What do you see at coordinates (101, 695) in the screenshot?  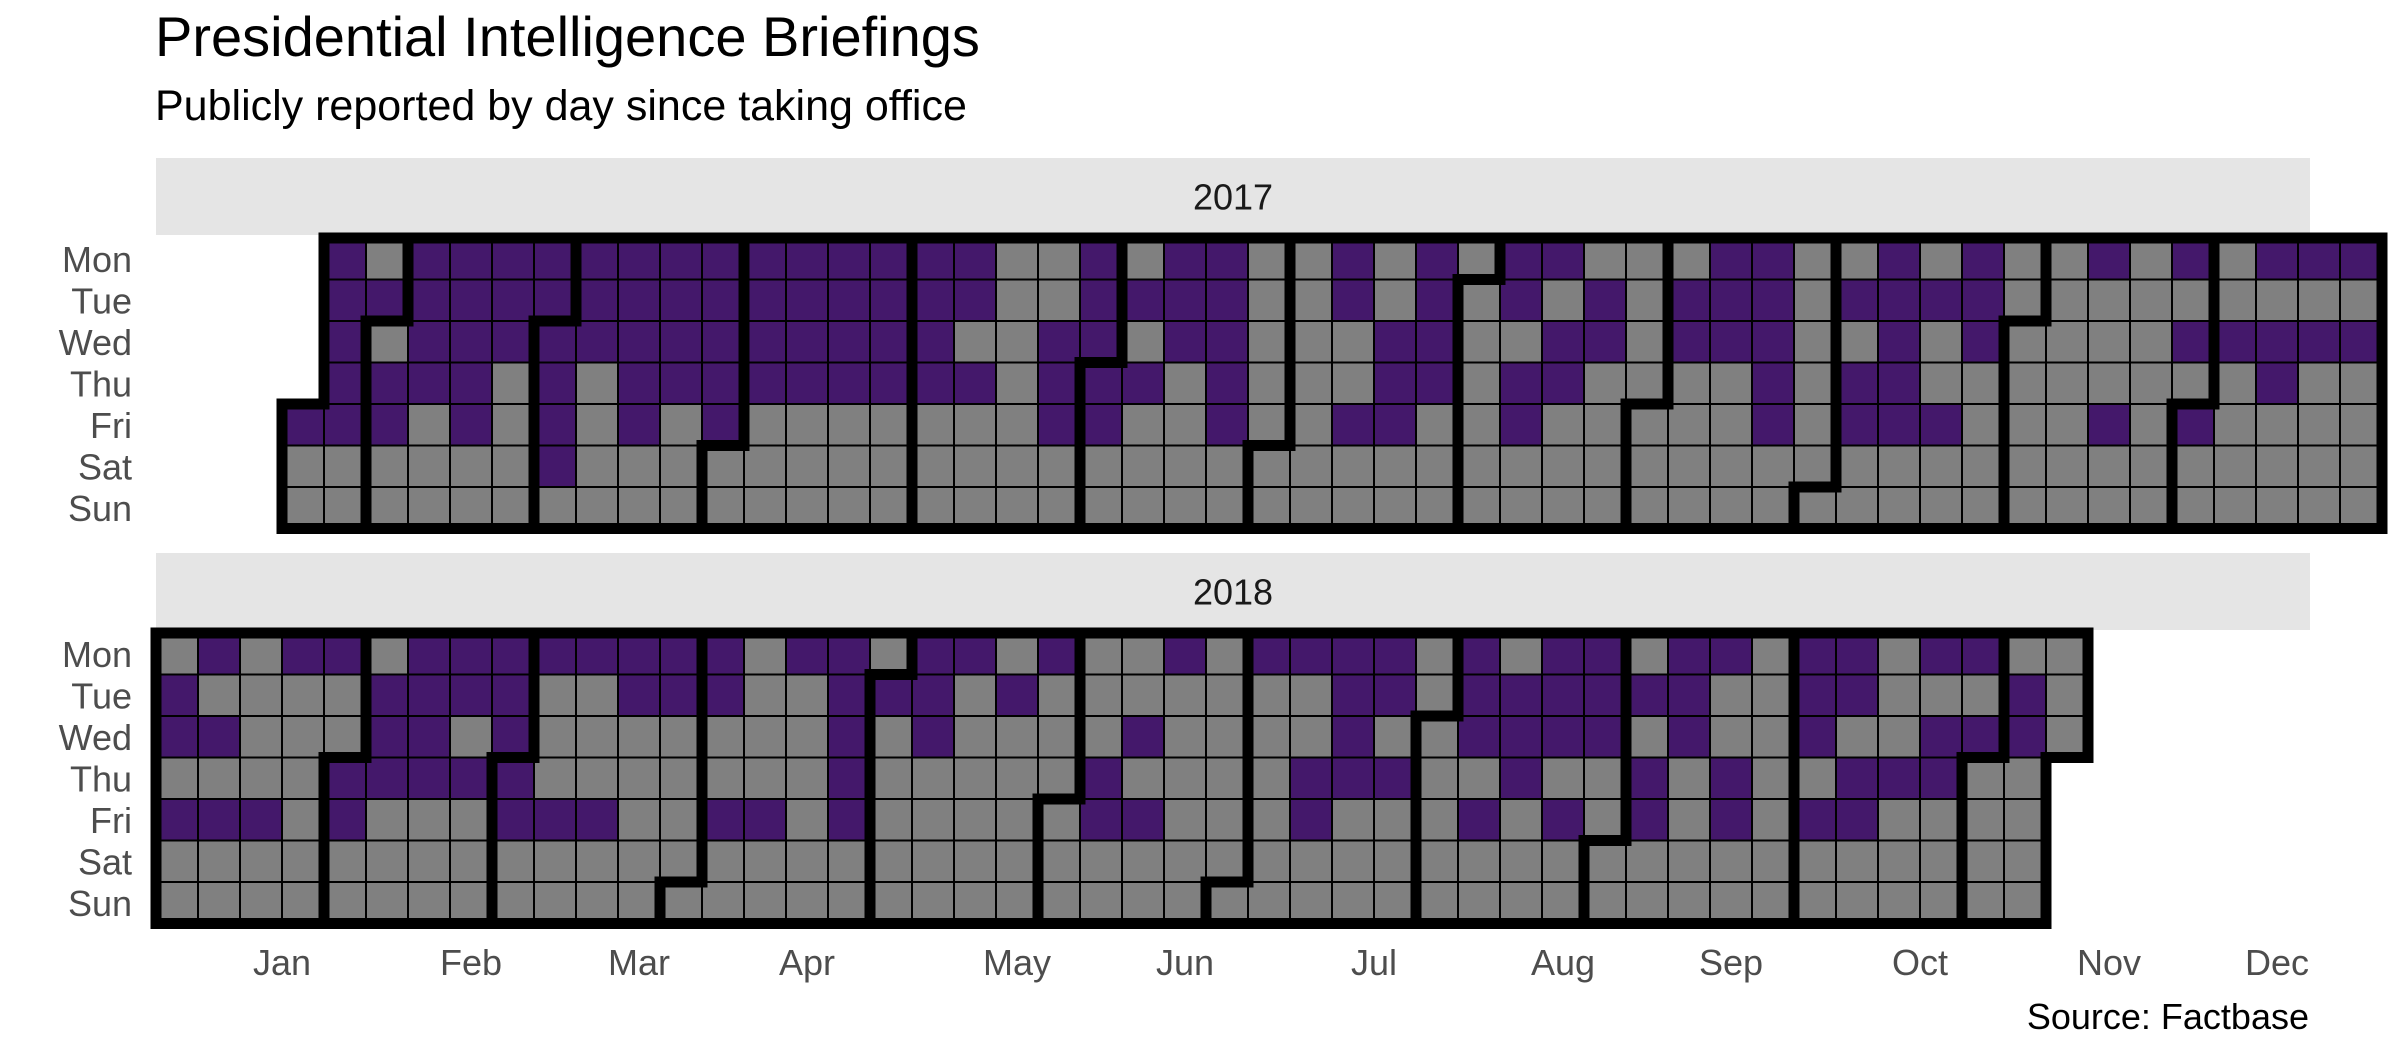 I see `weekday-label: Tue` at bounding box center [101, 695].